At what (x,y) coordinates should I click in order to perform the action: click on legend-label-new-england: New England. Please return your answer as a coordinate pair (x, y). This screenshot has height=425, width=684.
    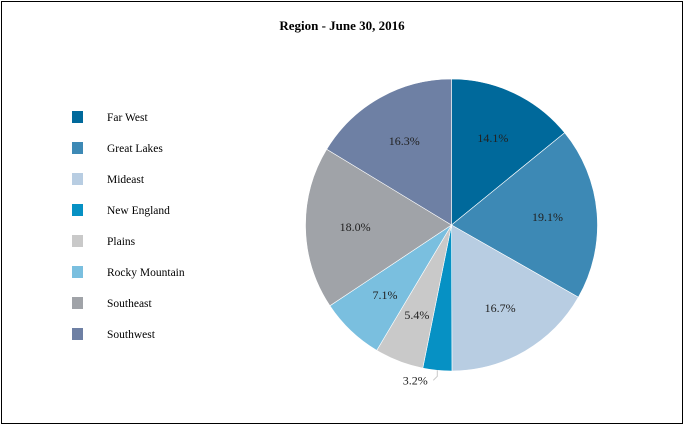
    Looking at the image, I should click on (138, 211).